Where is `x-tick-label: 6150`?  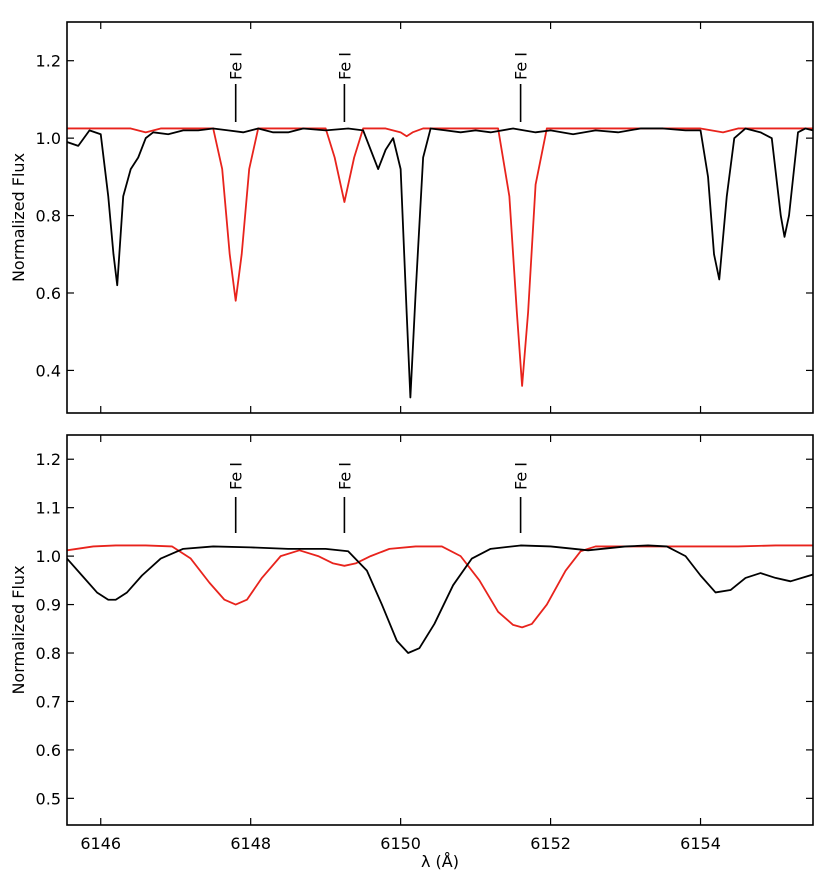 x-tick-label: 6150 is located at coordinates (400, 843).